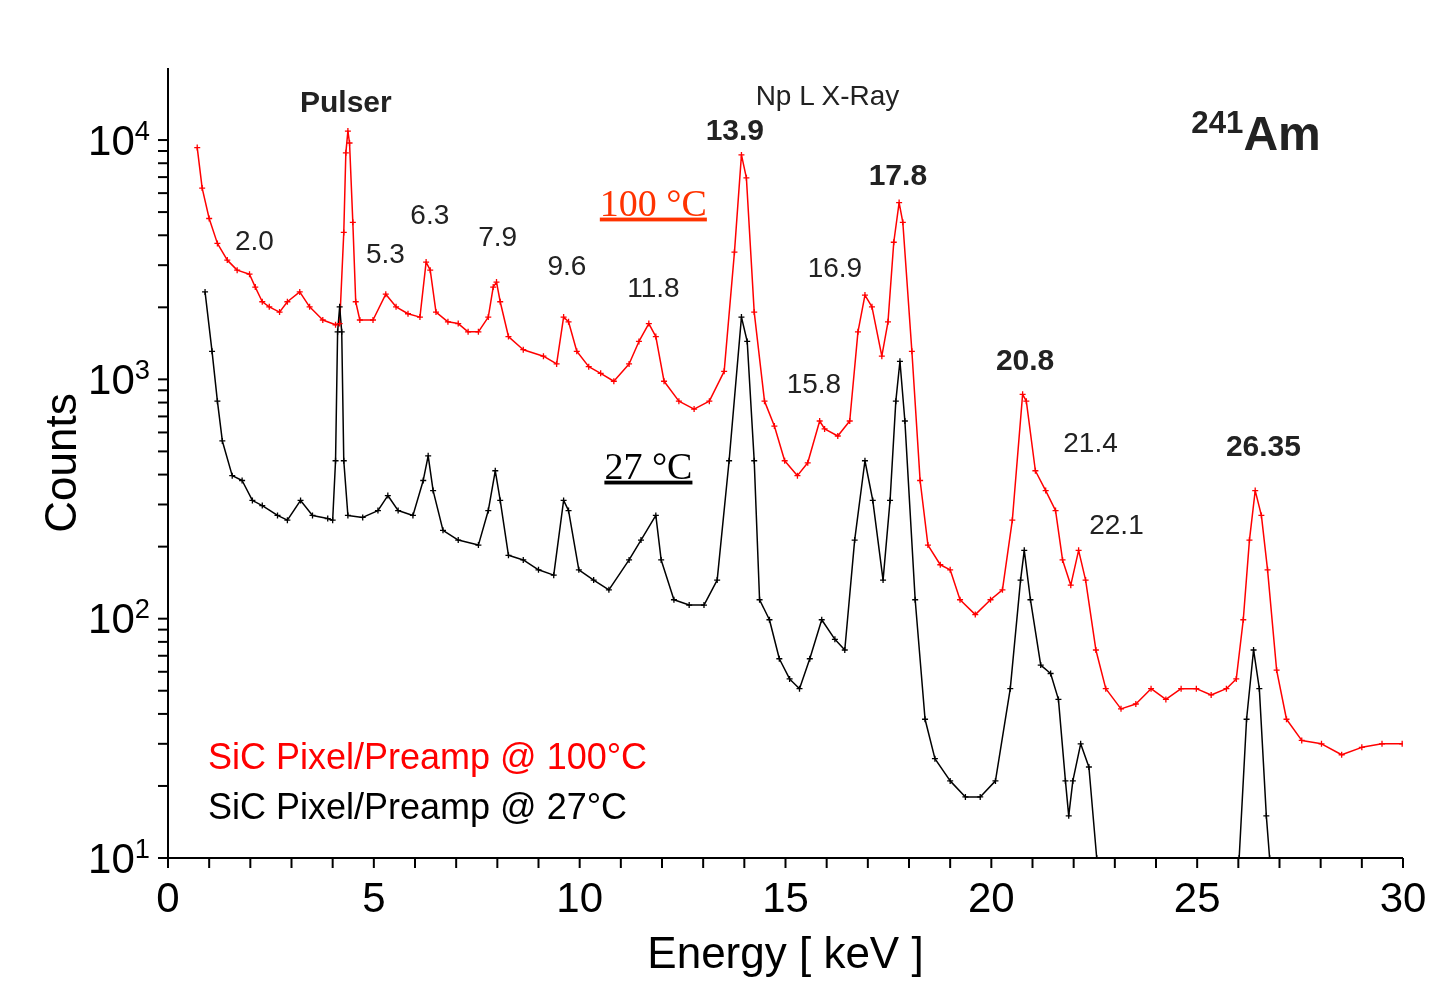  I want to click on annotation: Pulser, so click(346, 101).